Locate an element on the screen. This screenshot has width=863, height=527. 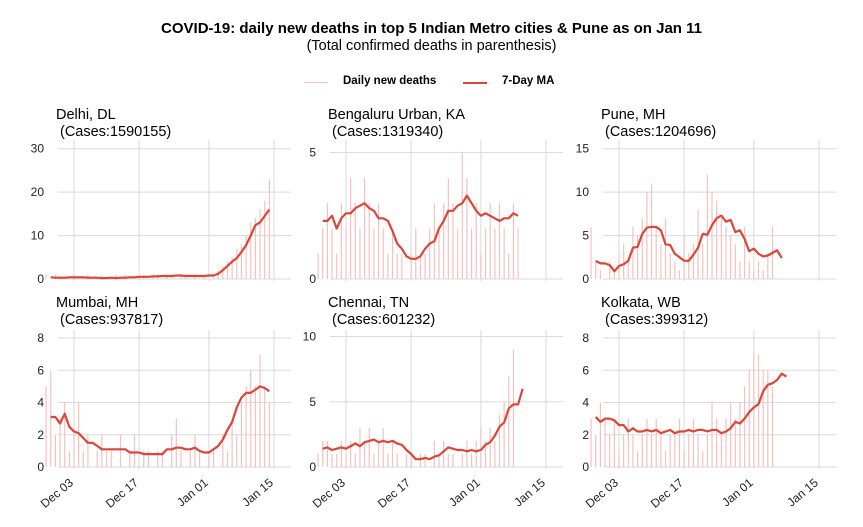
panel-4-xtick-label: Dec 03 is located at coordinates (57, 492).